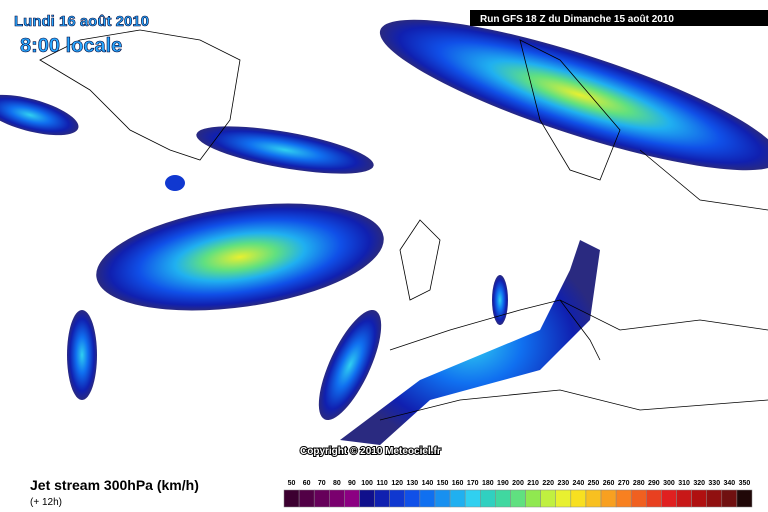  Describe the element at coordinates (352, 483) in the screenshot. I see `scale-label: 90` at that location.